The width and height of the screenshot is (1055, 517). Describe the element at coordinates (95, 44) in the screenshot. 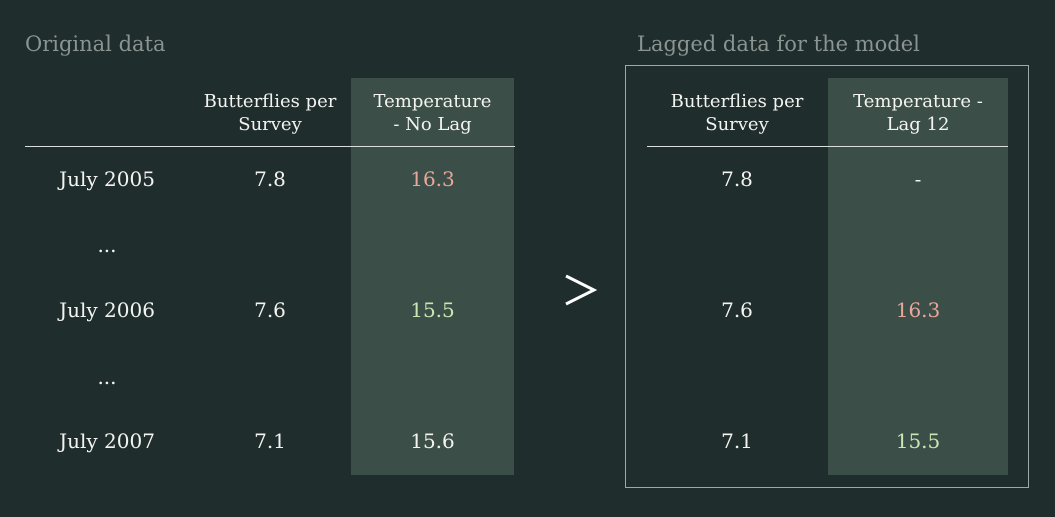

I see `original-data-title: Original data` at that location.